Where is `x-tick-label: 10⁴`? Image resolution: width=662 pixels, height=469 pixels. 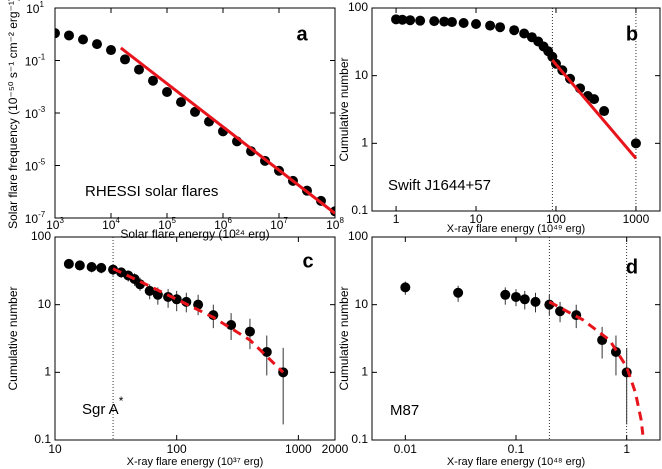
x-tick-label: 10⁴ is located at coordinates (111, 224).